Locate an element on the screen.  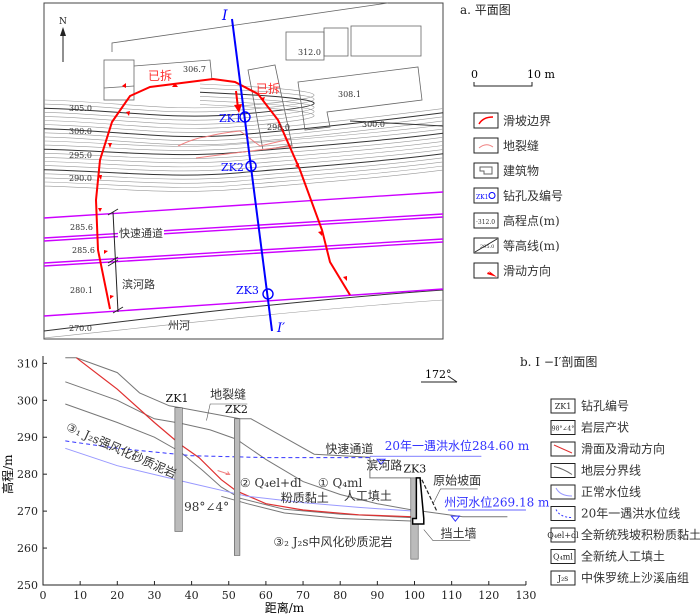
roads is located at coordinates (243, 254).